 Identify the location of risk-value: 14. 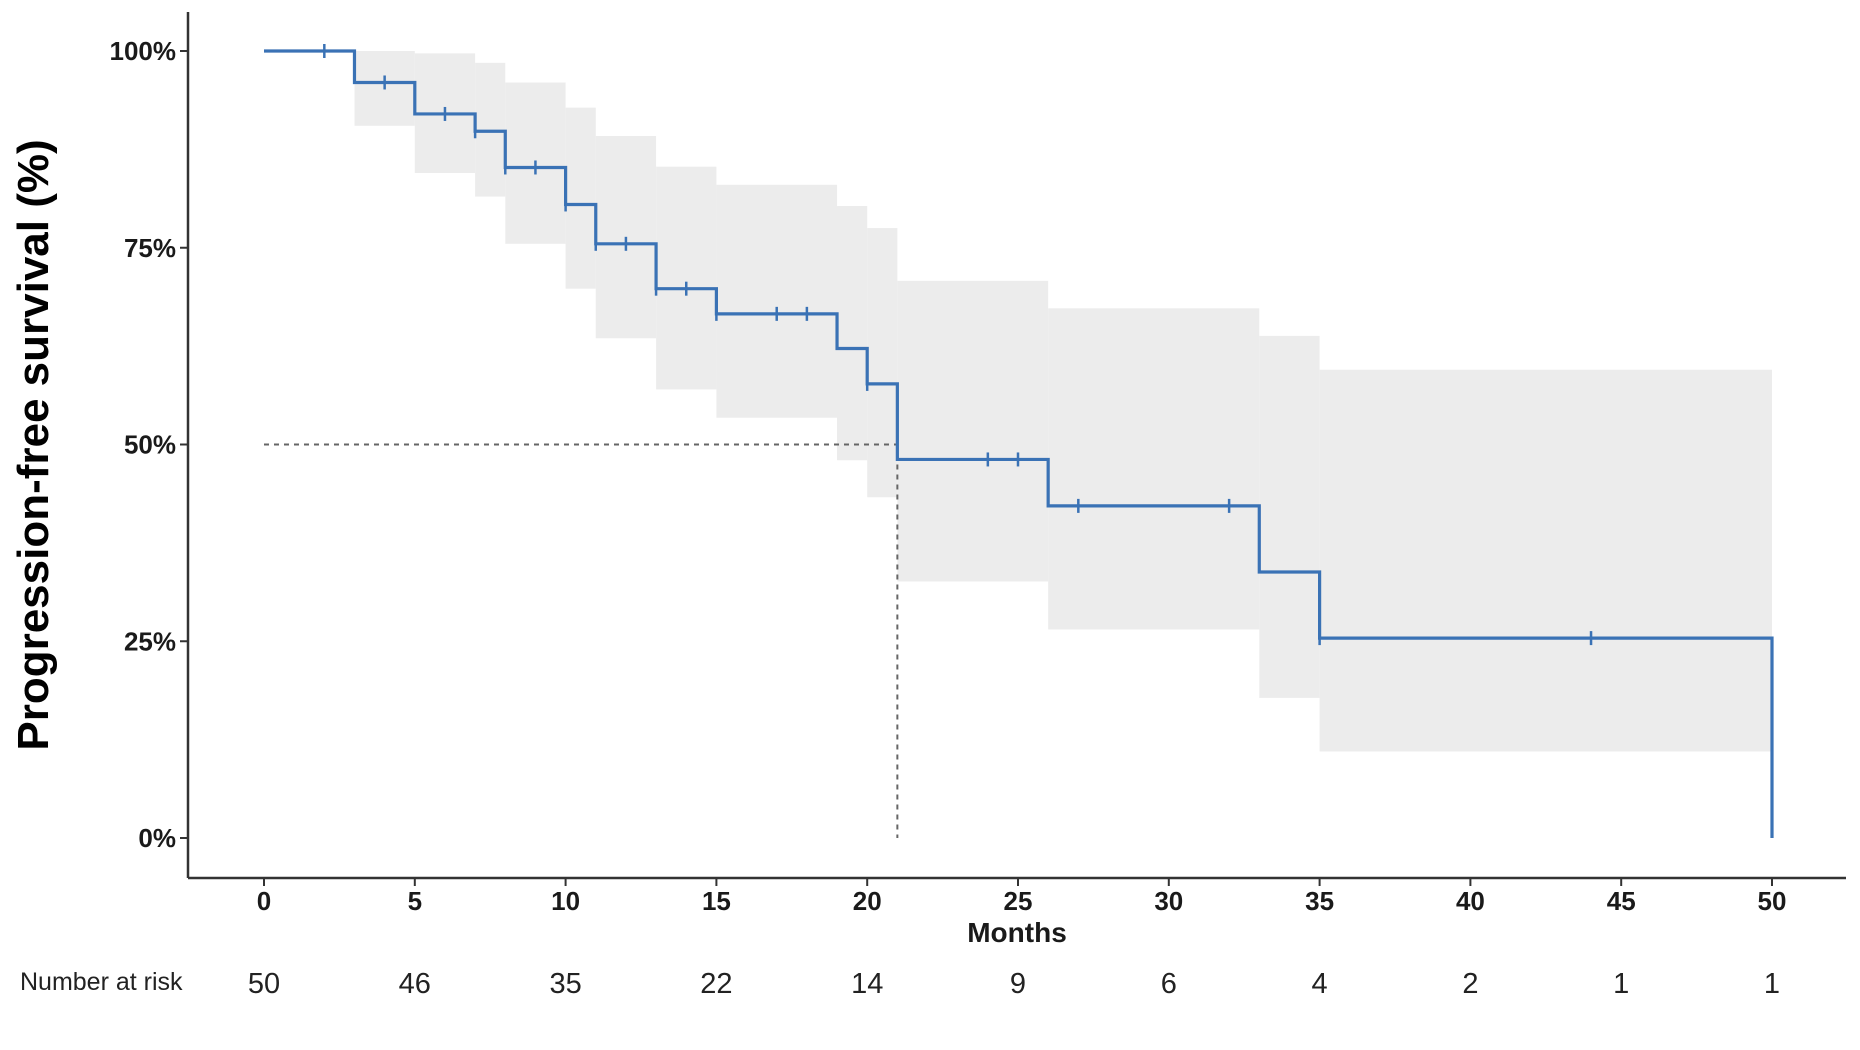
(867, 984).